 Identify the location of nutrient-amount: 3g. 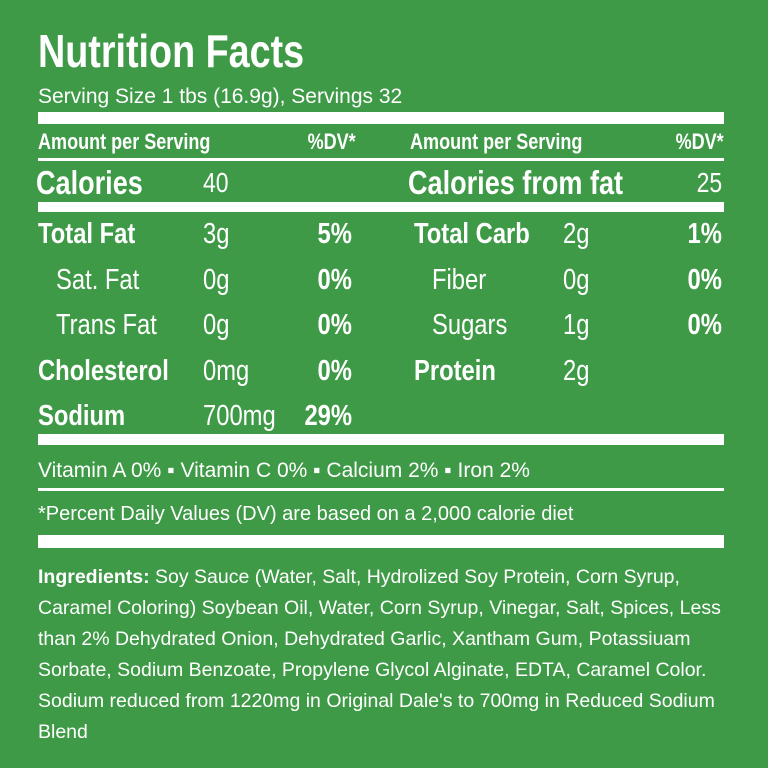
(216, 234).